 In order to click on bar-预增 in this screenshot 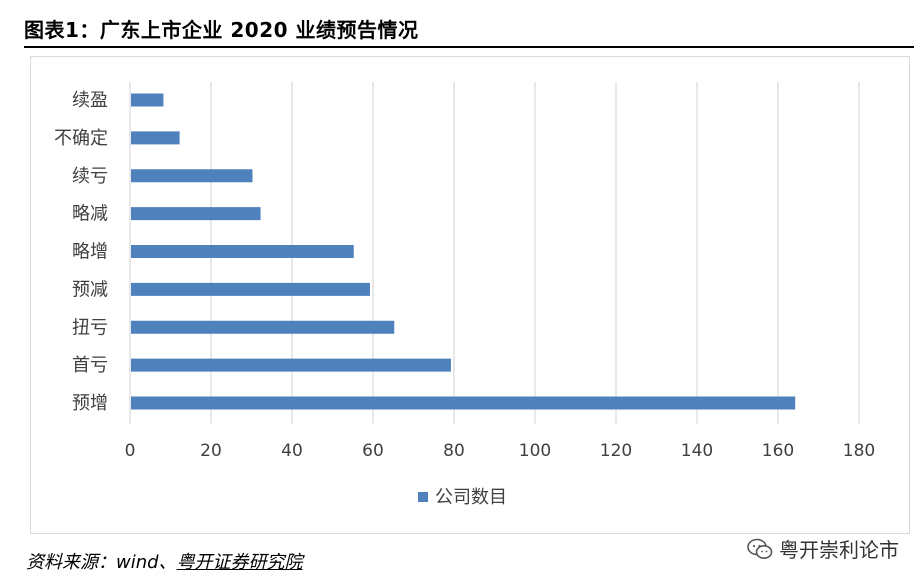, I will do `click(463, 403)`.